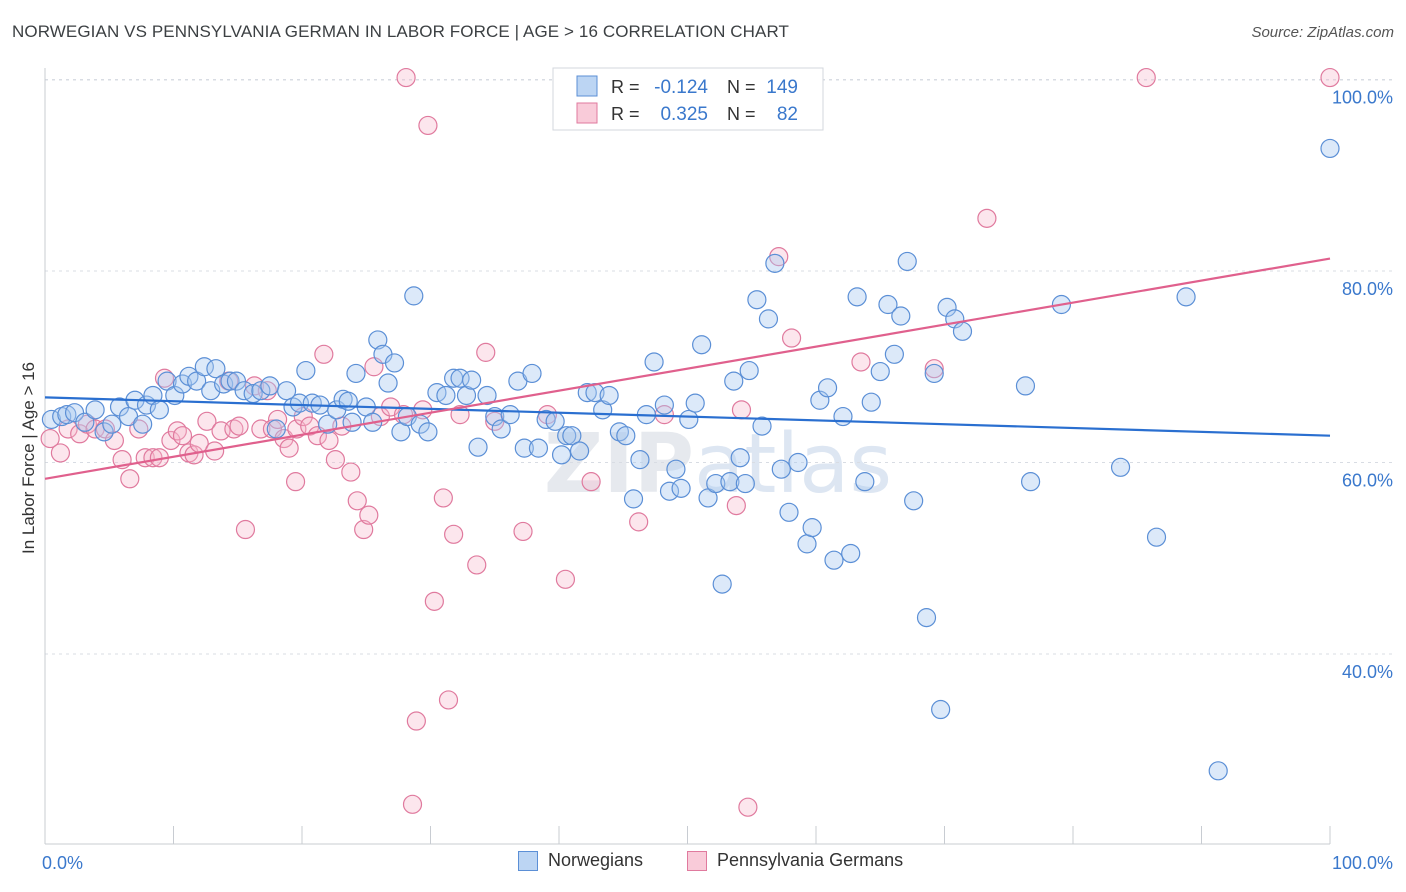  What do you see at coordinates (528, 860) in the screenshot?
I see `legend-swatch-blue` at bounding box center [528, 860].